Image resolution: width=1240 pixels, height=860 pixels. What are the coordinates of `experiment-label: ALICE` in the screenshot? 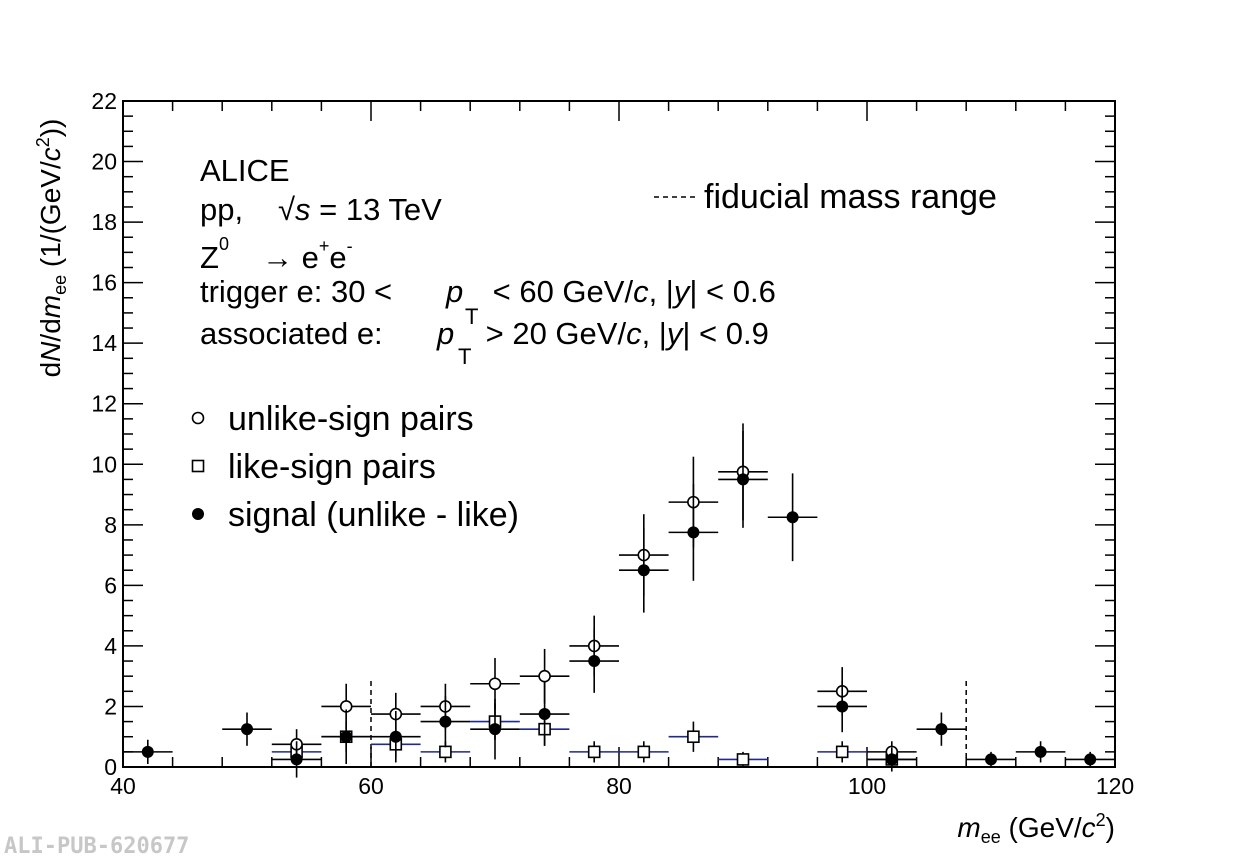 It's located at (245, 170).